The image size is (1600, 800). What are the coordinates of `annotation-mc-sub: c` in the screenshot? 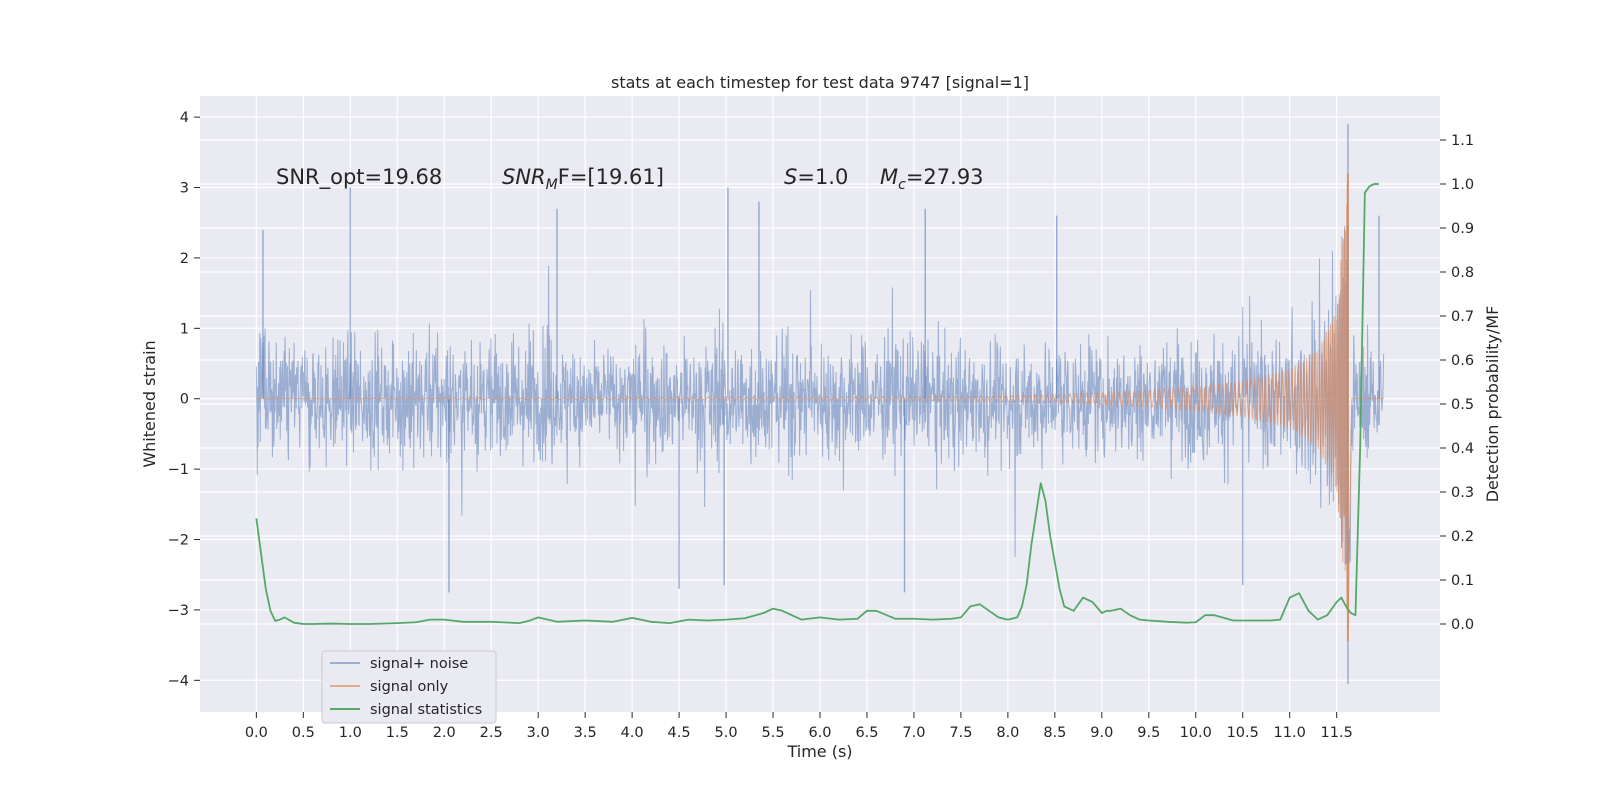 It's located at (902, 185).